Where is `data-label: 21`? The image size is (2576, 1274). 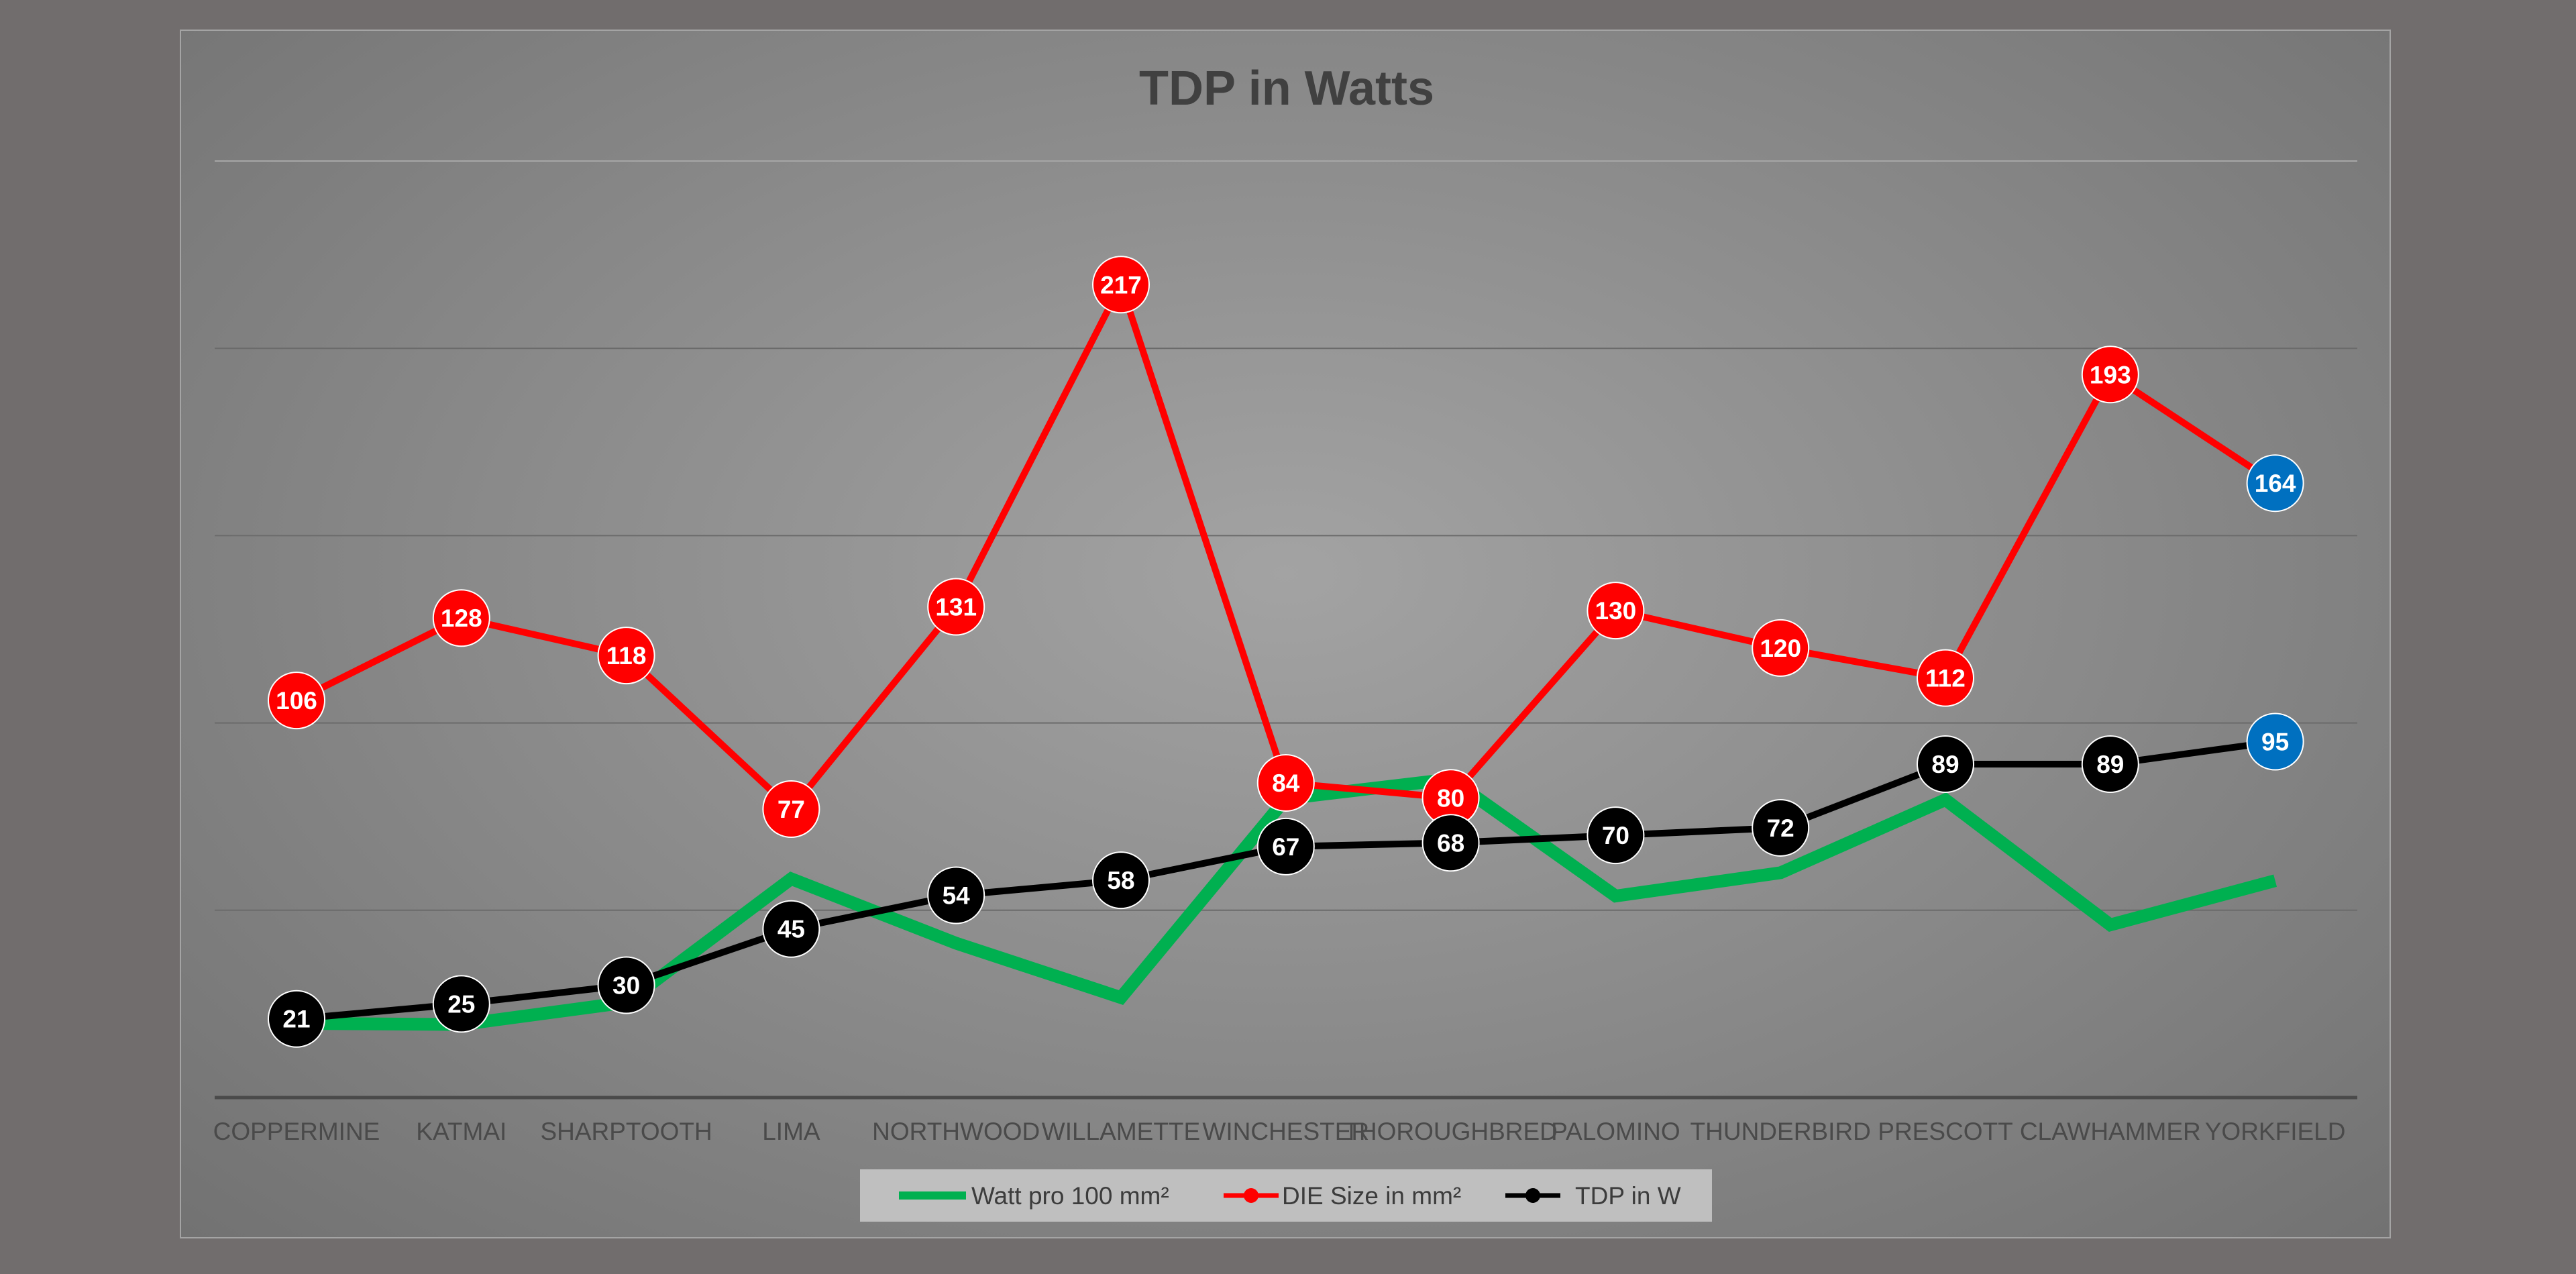
data-label: 21 is located at coordinates (296, 1019).